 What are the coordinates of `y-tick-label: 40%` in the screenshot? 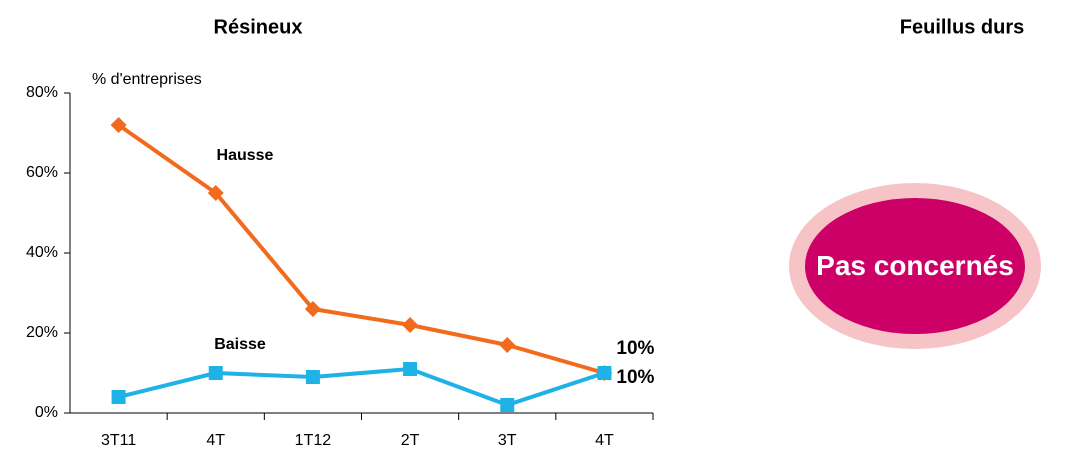 It's located at (42, 252).